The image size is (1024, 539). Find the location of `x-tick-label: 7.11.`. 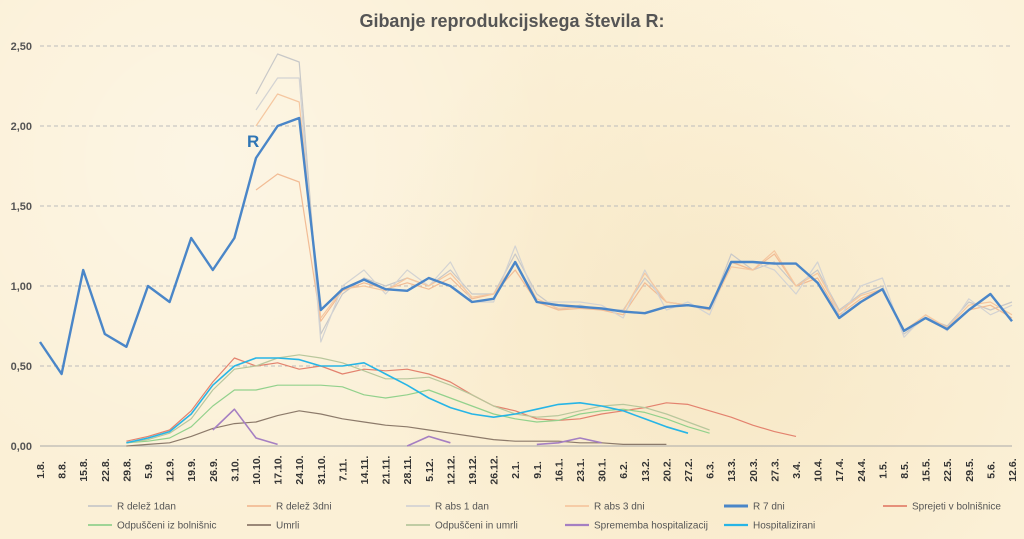

x-tick-label: 7.11. is located at coordinates (343, 470).